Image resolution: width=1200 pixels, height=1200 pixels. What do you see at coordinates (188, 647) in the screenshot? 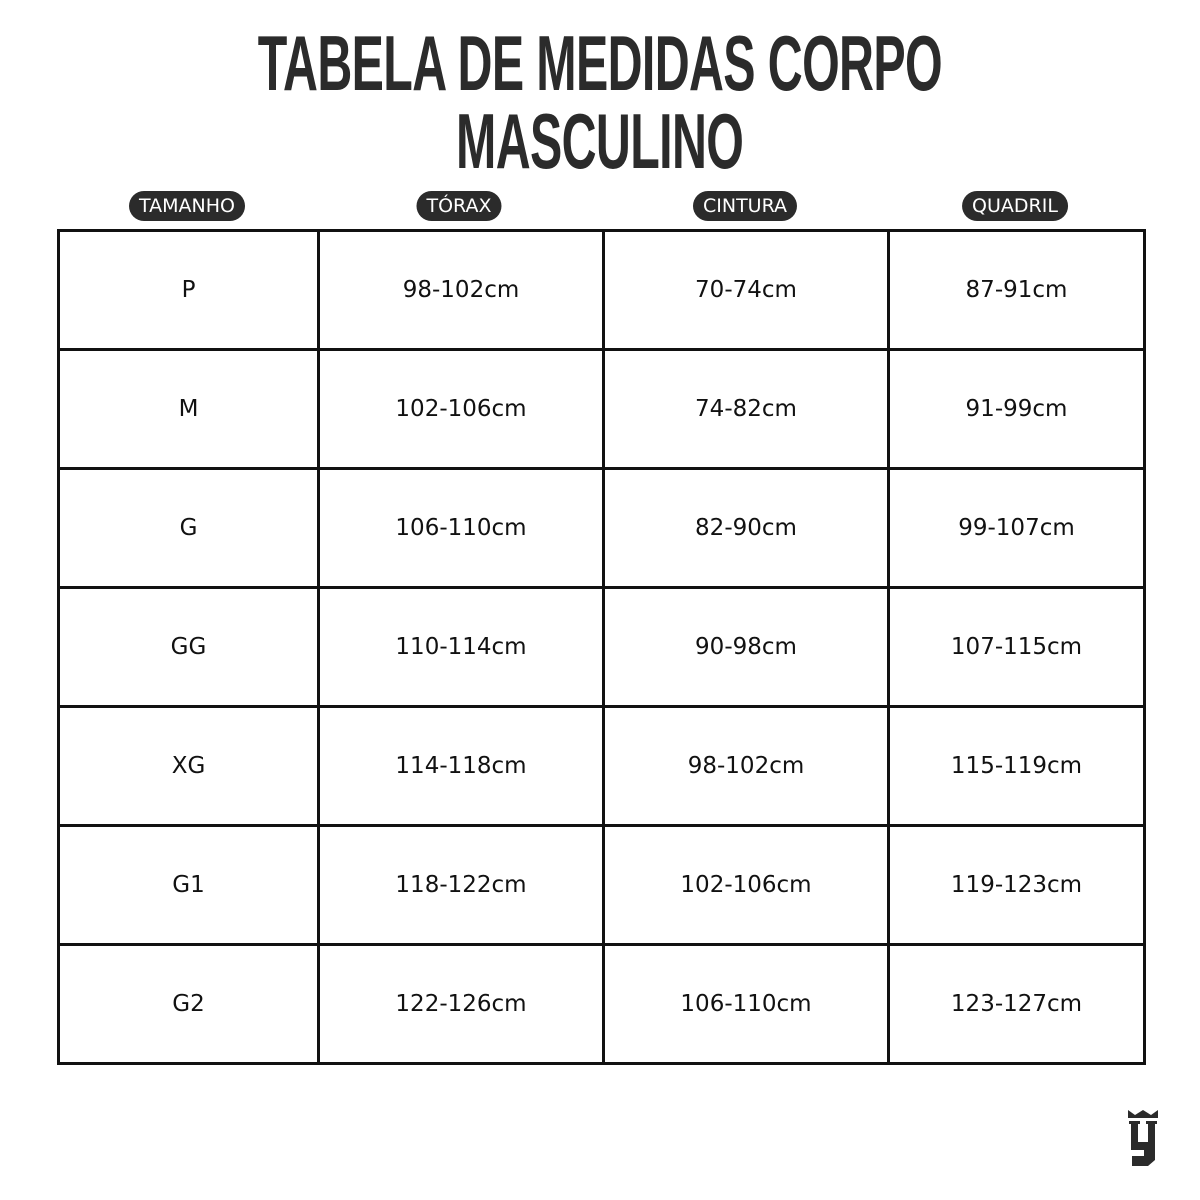
I see `cell-tamanho: GG` at bounding box center [188, 647].